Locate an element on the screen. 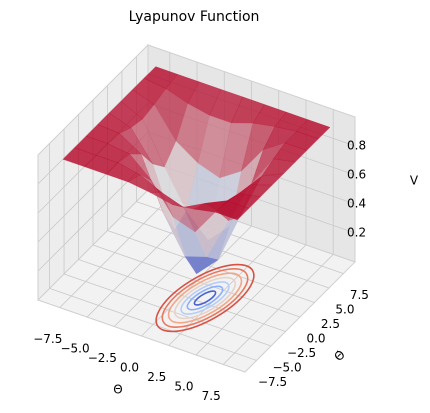  chart-title: Lyapunov Function is located at coordinates (194, 17).